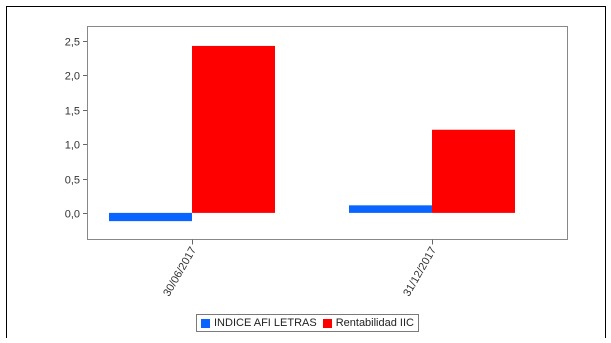 This screenshot has height=343, width=611. I want to click on x-tick-label-0: 30/06/2017, so click(180, 272).